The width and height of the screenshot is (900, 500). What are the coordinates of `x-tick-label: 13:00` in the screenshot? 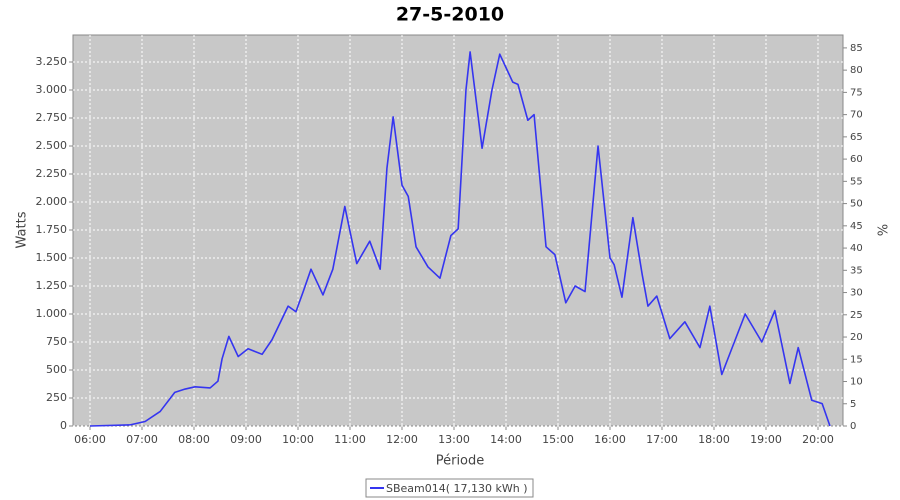 It's located at (454, 439).